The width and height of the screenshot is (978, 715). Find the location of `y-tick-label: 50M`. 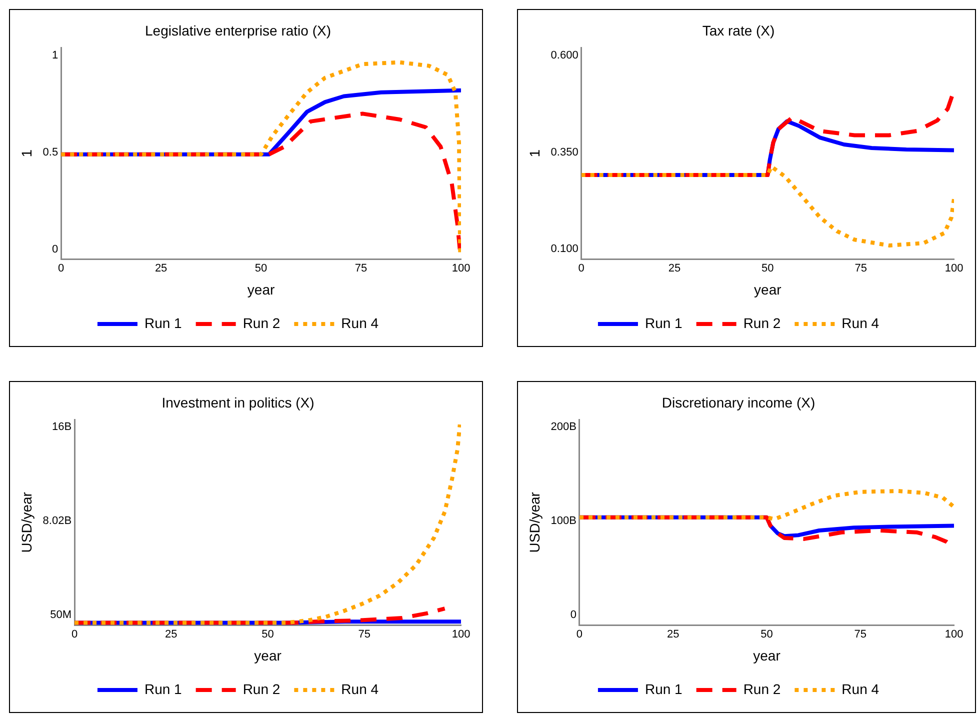

y-tick-label: 50M is located at coordinates (61, 615).